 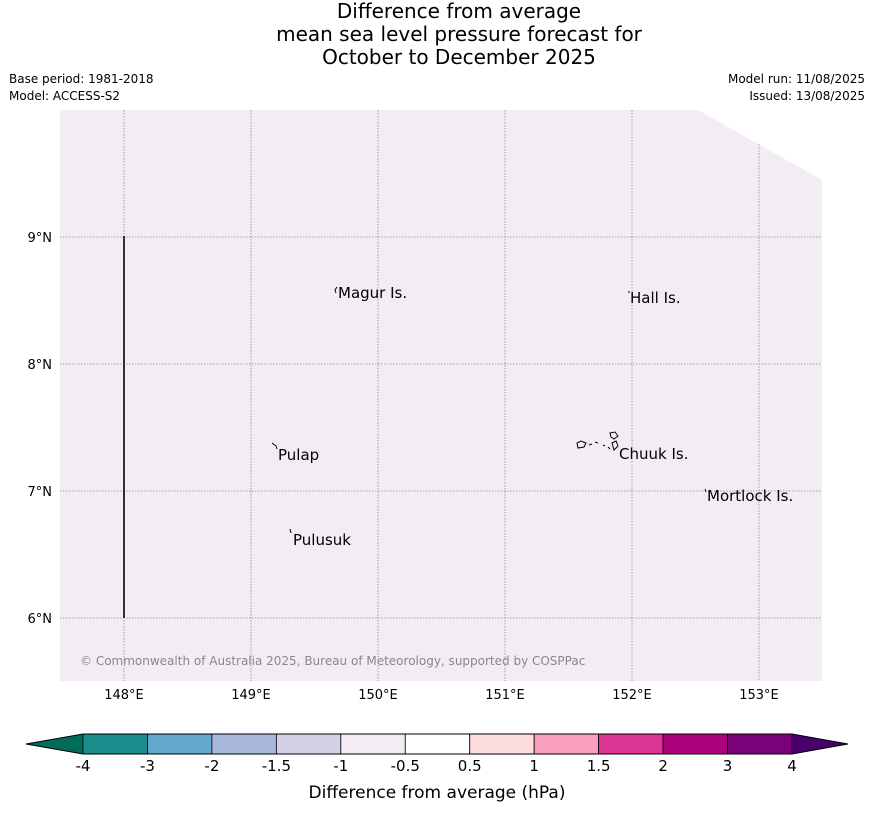 What do you see at coordinates (40, 429) in the screenshot?
I see `latitude-labels: 9°N 8°N 7°N 6°N` at bounding box center [40, 429].